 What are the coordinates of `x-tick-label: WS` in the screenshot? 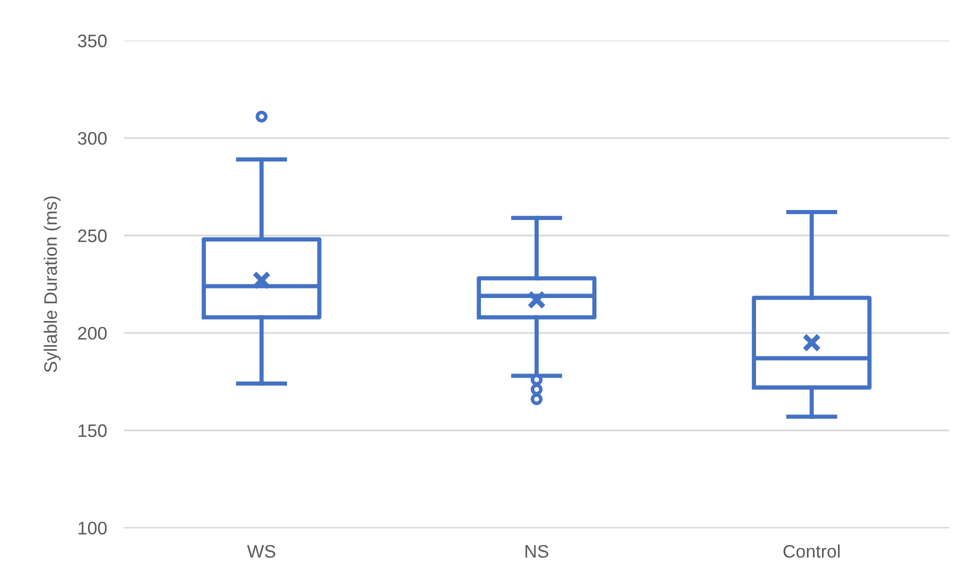 It's located at (261, 551).